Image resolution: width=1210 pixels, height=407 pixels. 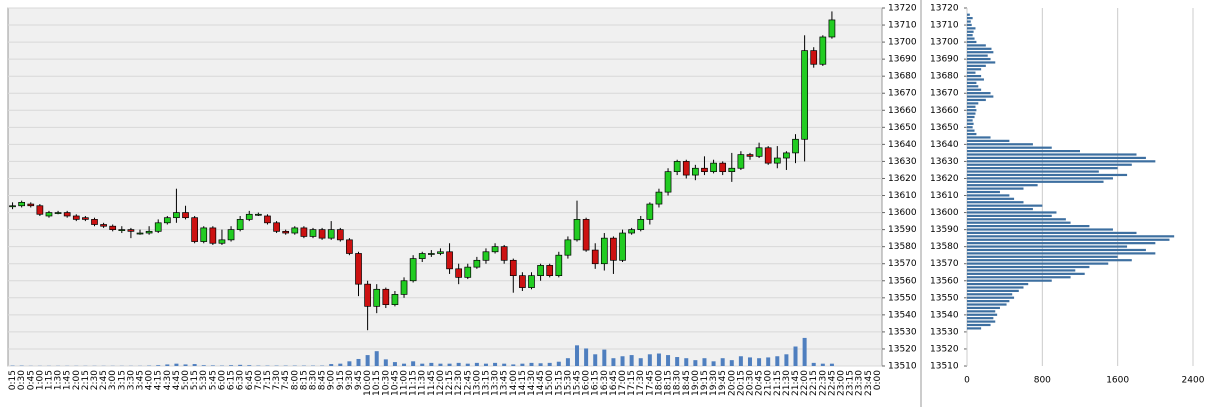 I want to click on x-tick-label: 19:30, so click(x=714, y=383).